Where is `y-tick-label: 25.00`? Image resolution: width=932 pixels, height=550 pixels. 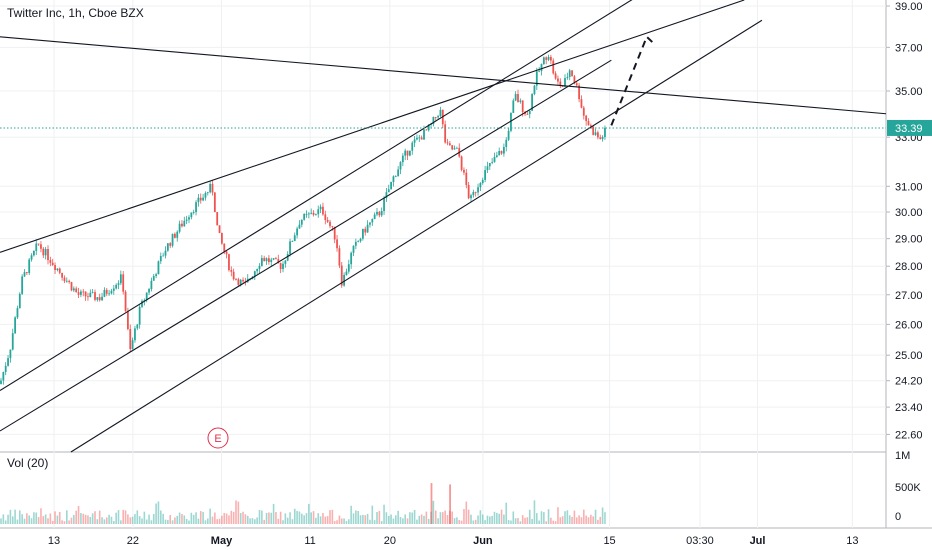 y-tick-label: 25.00 is located at coordinates (909, 356).